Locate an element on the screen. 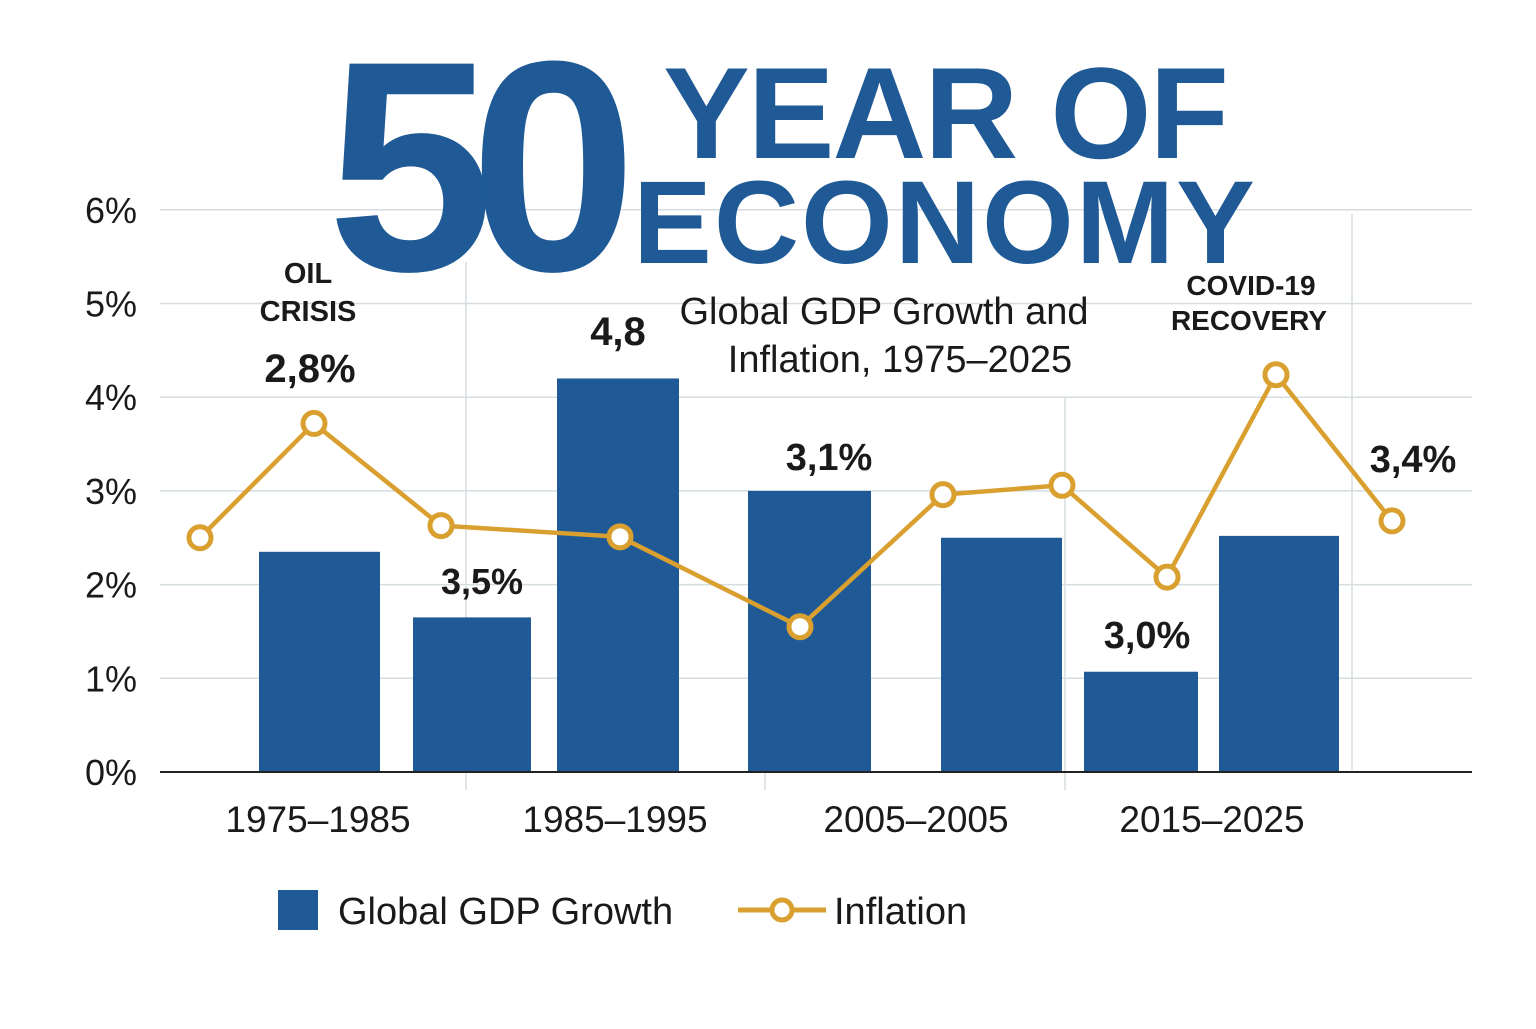  headline-line2: ECONOMY is located at coordinates (945, 223).